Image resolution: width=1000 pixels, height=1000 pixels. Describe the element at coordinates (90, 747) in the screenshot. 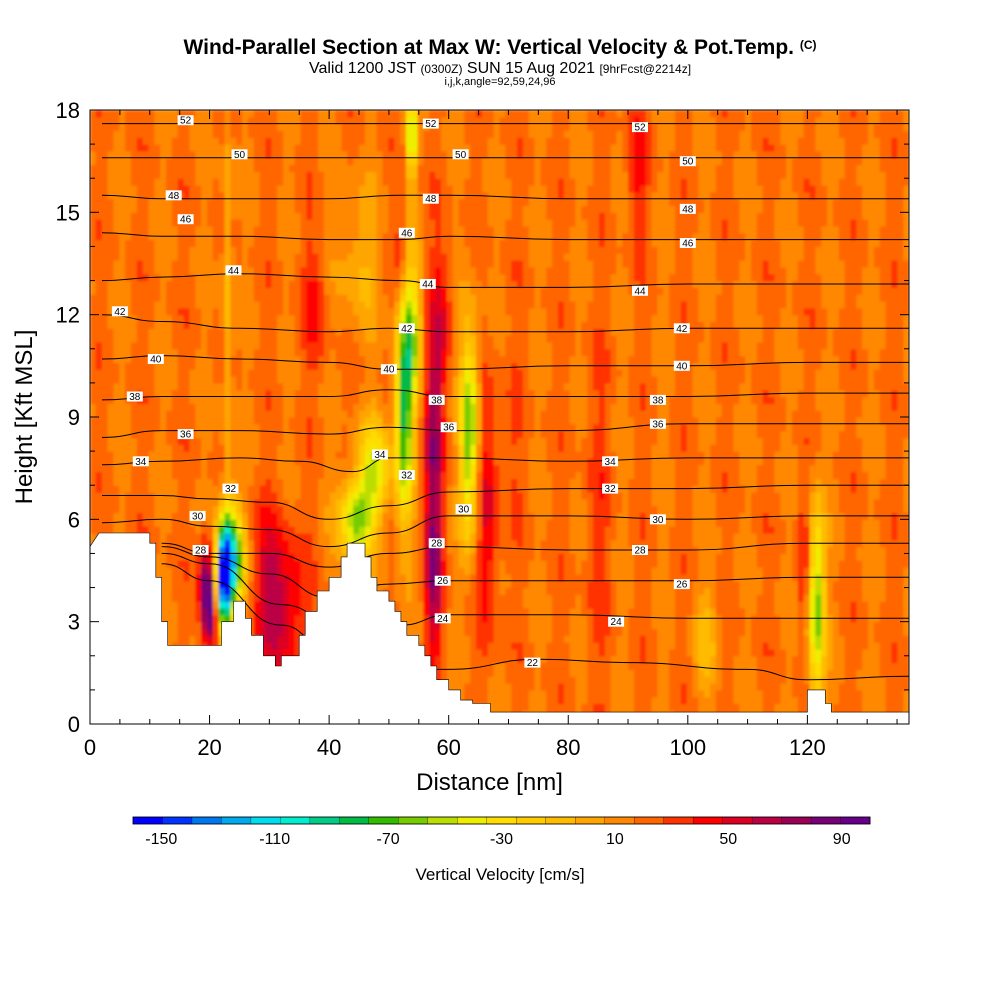

I see `x-tick-label: 0` at that location.